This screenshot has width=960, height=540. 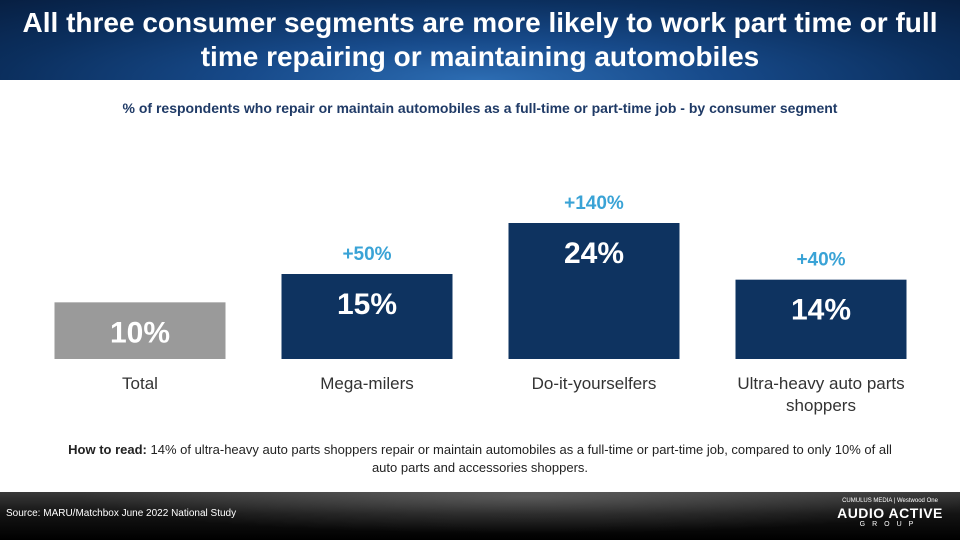 What do you see at coordinates (107, 449) in the screenshot?
I see `how-to-read-lead: How to read:` at bounding box center [107, 449].